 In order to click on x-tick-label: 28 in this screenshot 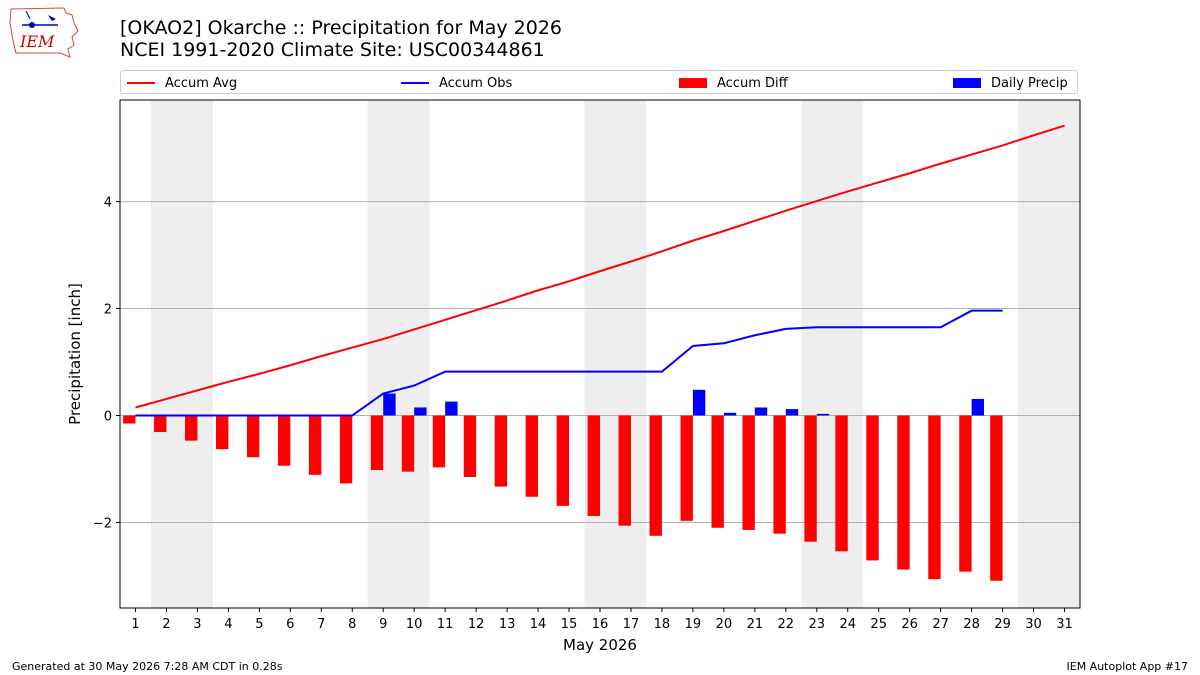, I will do `click(971, 624)`.